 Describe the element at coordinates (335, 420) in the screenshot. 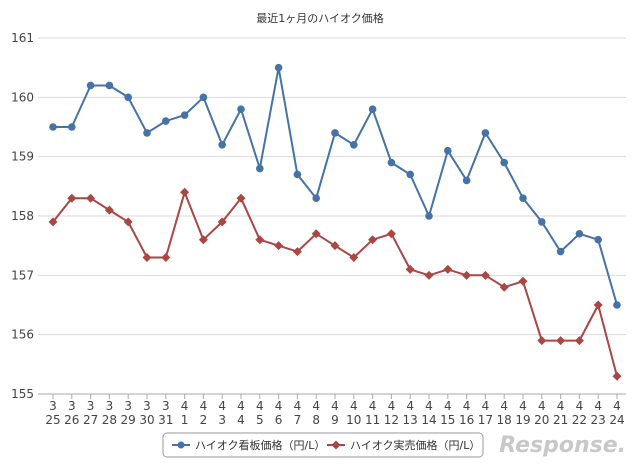

I see `x-tick-day: 9` at that location.